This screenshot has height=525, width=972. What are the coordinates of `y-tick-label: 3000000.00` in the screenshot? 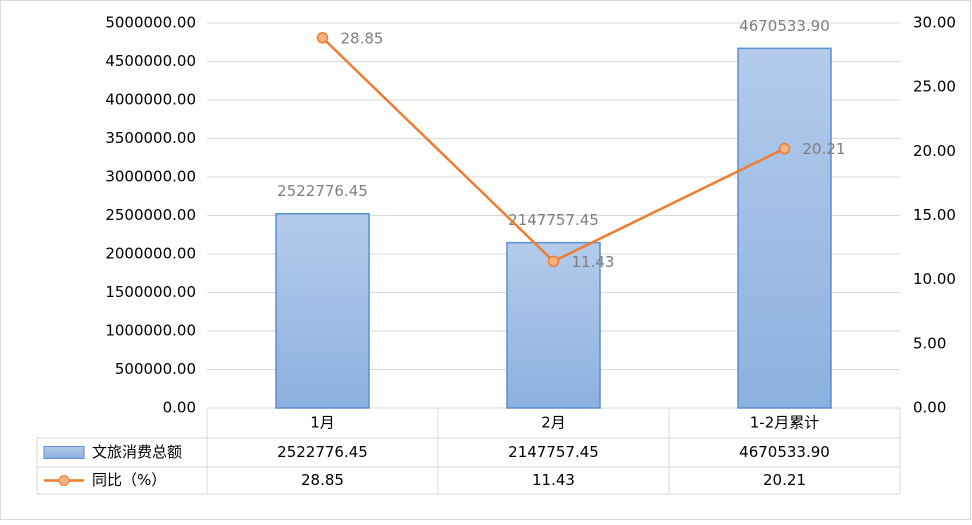 It's located at (150, 177).